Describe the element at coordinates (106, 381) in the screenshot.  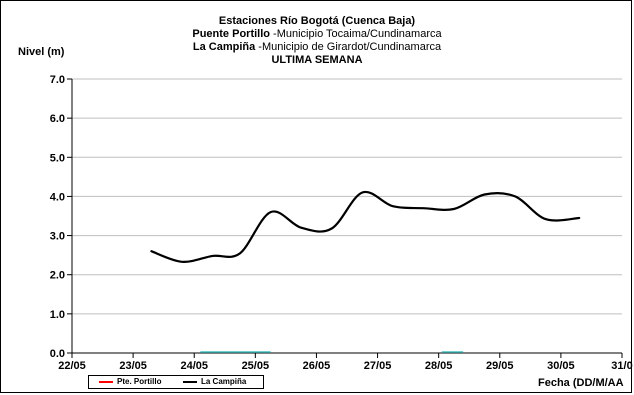
I see `legend-swatch-pte-portillo` at that location.